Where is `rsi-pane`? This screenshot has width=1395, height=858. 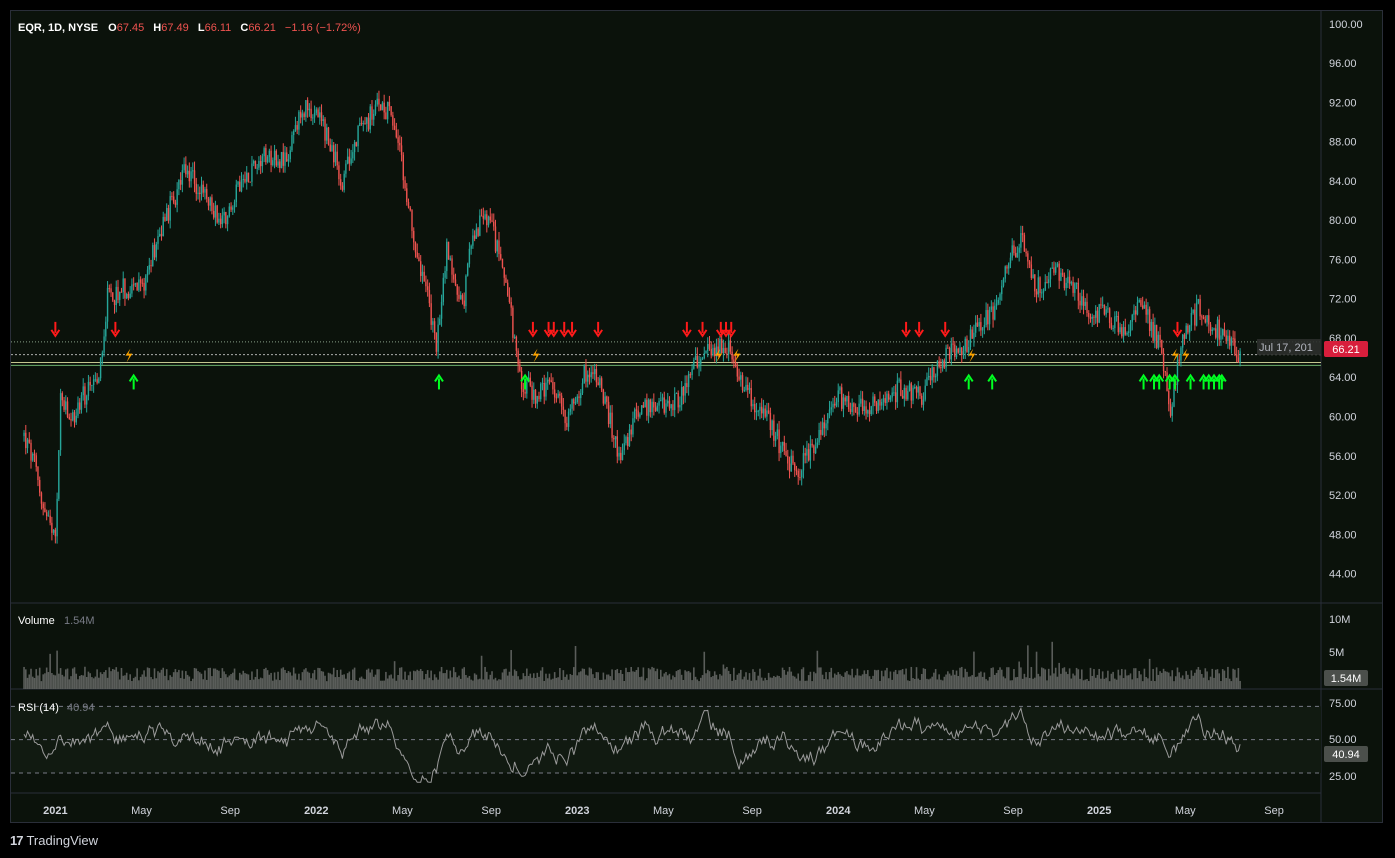 rsi-pane is located at coordinates (666, 744).